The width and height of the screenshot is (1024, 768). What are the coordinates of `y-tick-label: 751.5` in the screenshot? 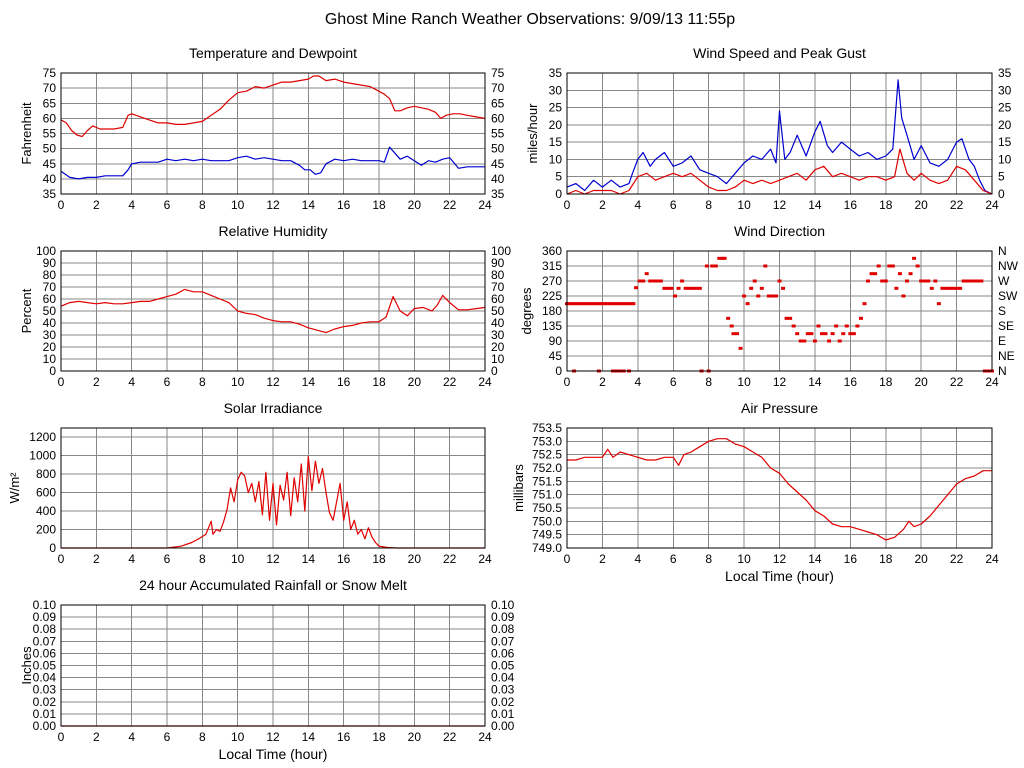 It's located at (547, 481).